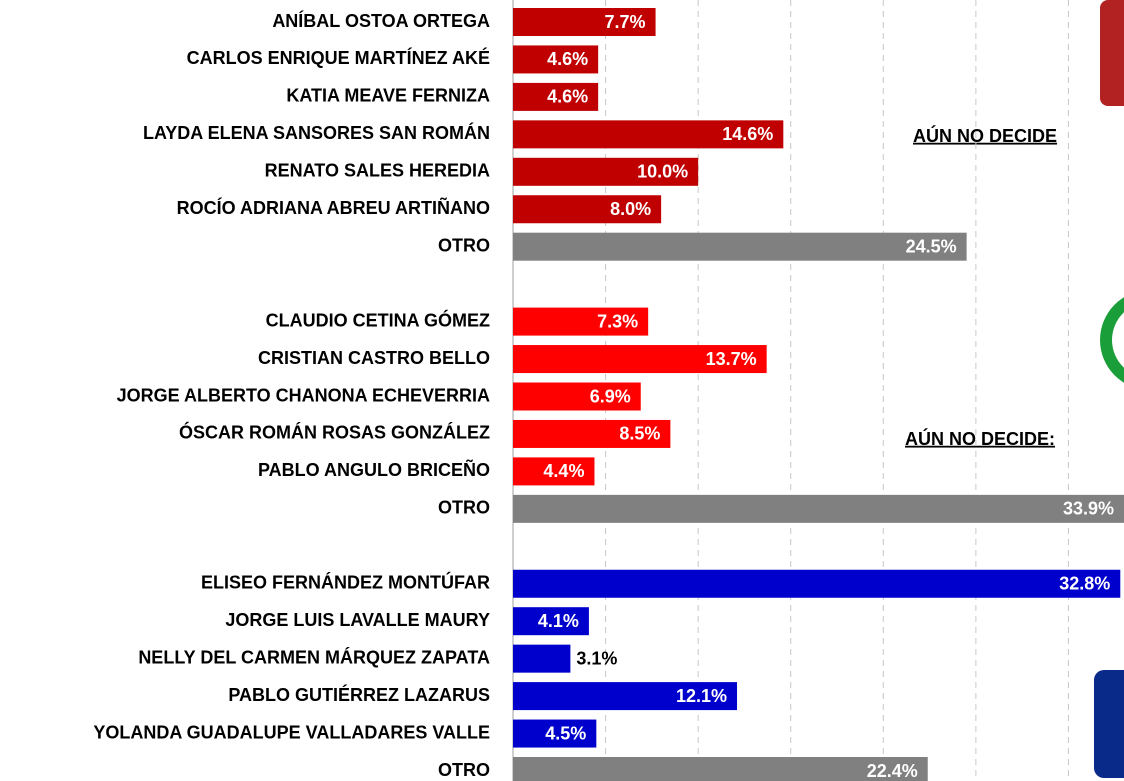  What do you see at coordinates (1112, 53) in the screenshot?
I see `logo-morena` at bounding box center [1112, 53].